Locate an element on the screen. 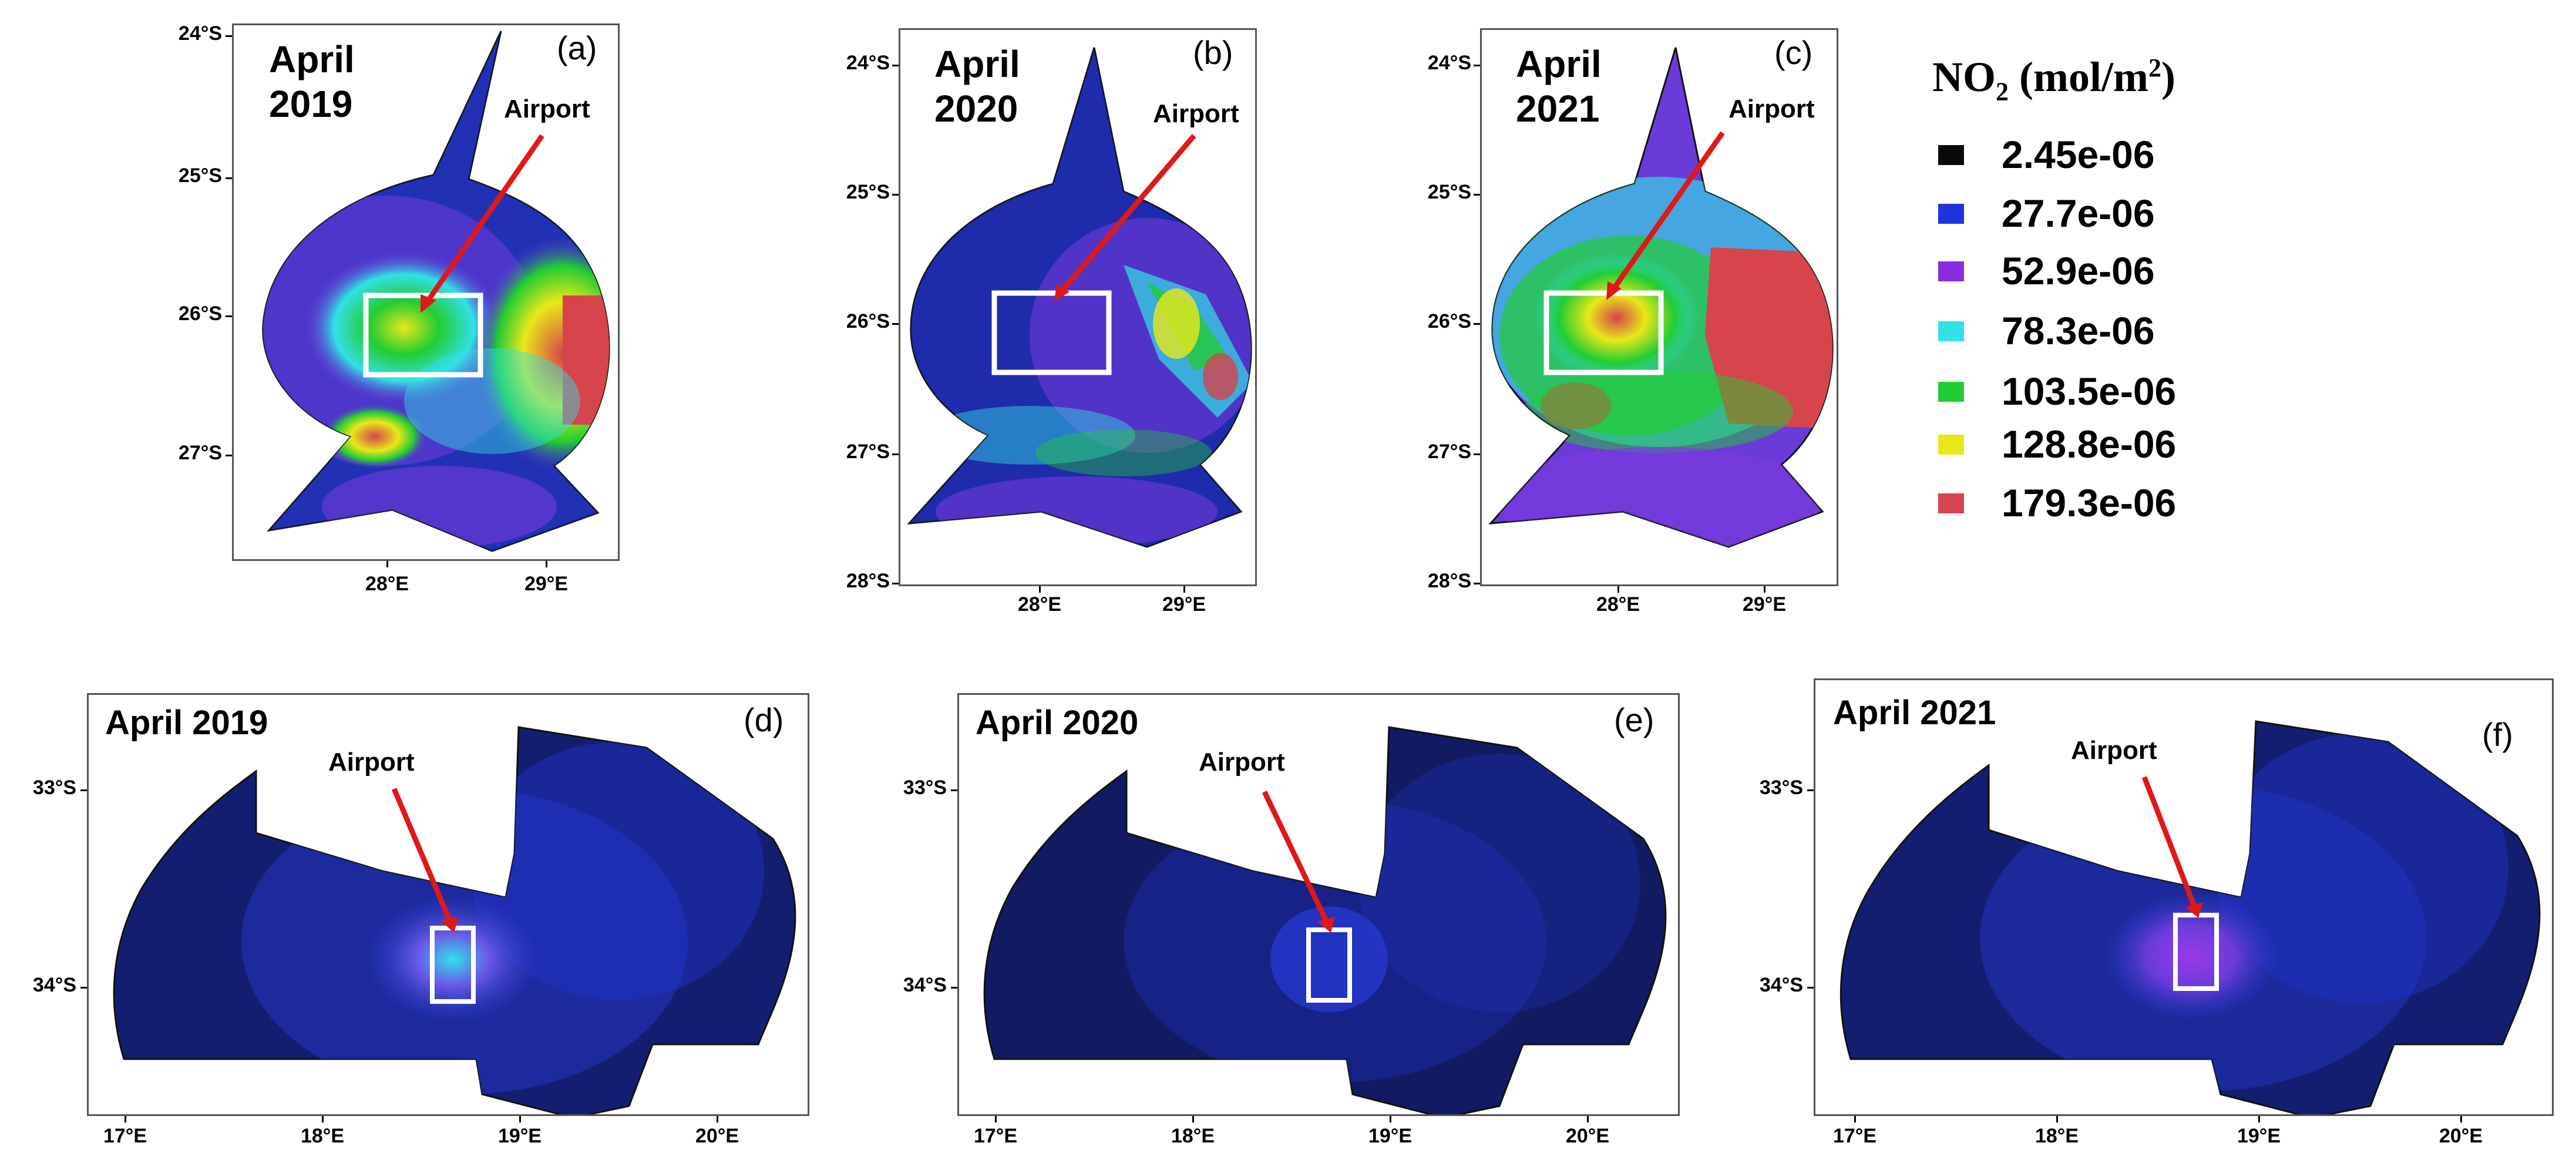 This screenshot has height=1173, width=2576. no2-map-c is located at coordinates (1661, 297).